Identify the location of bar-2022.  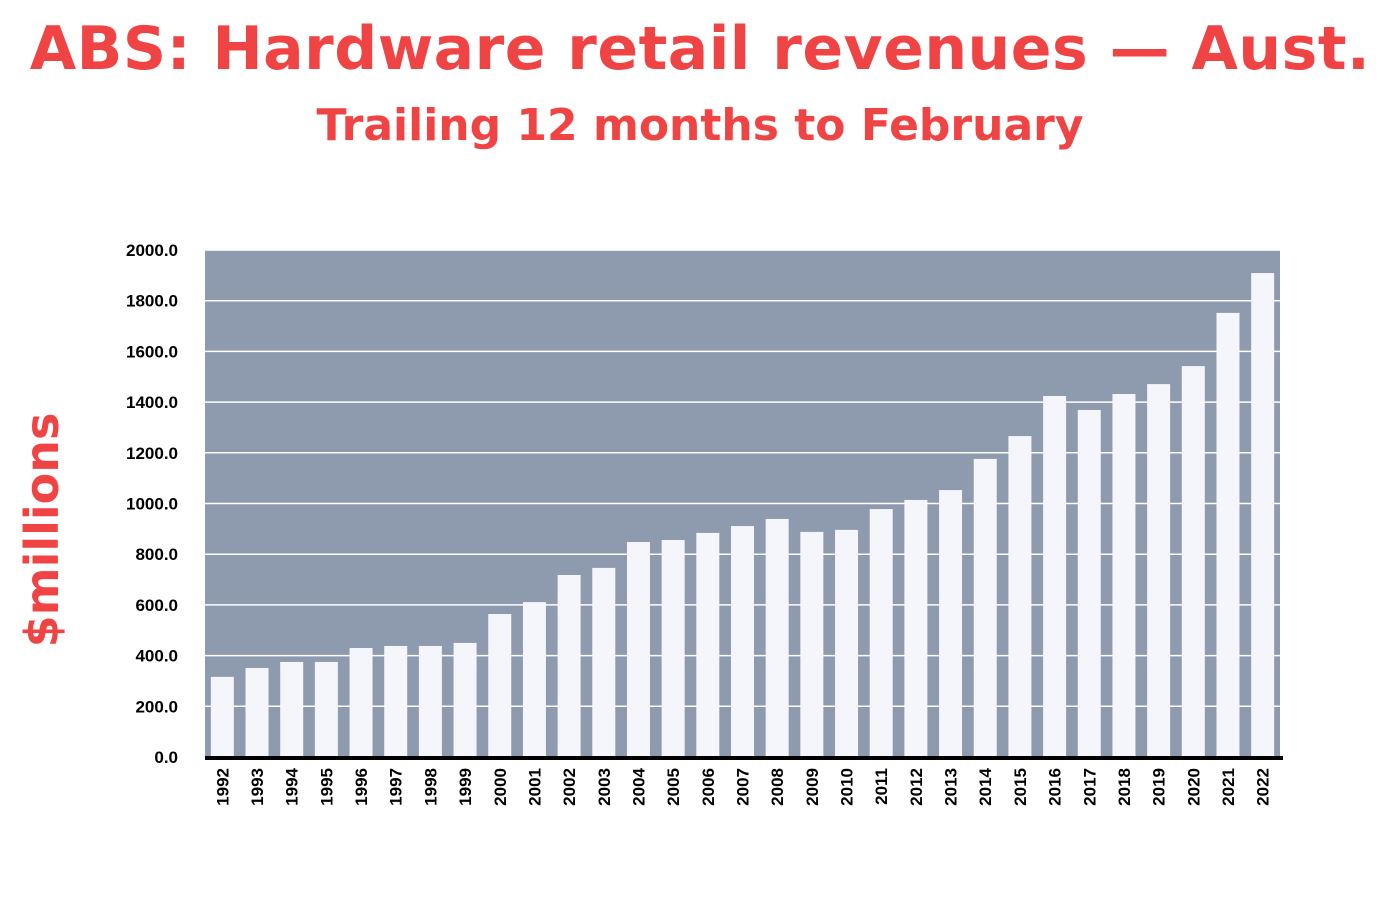
(1263, 515).